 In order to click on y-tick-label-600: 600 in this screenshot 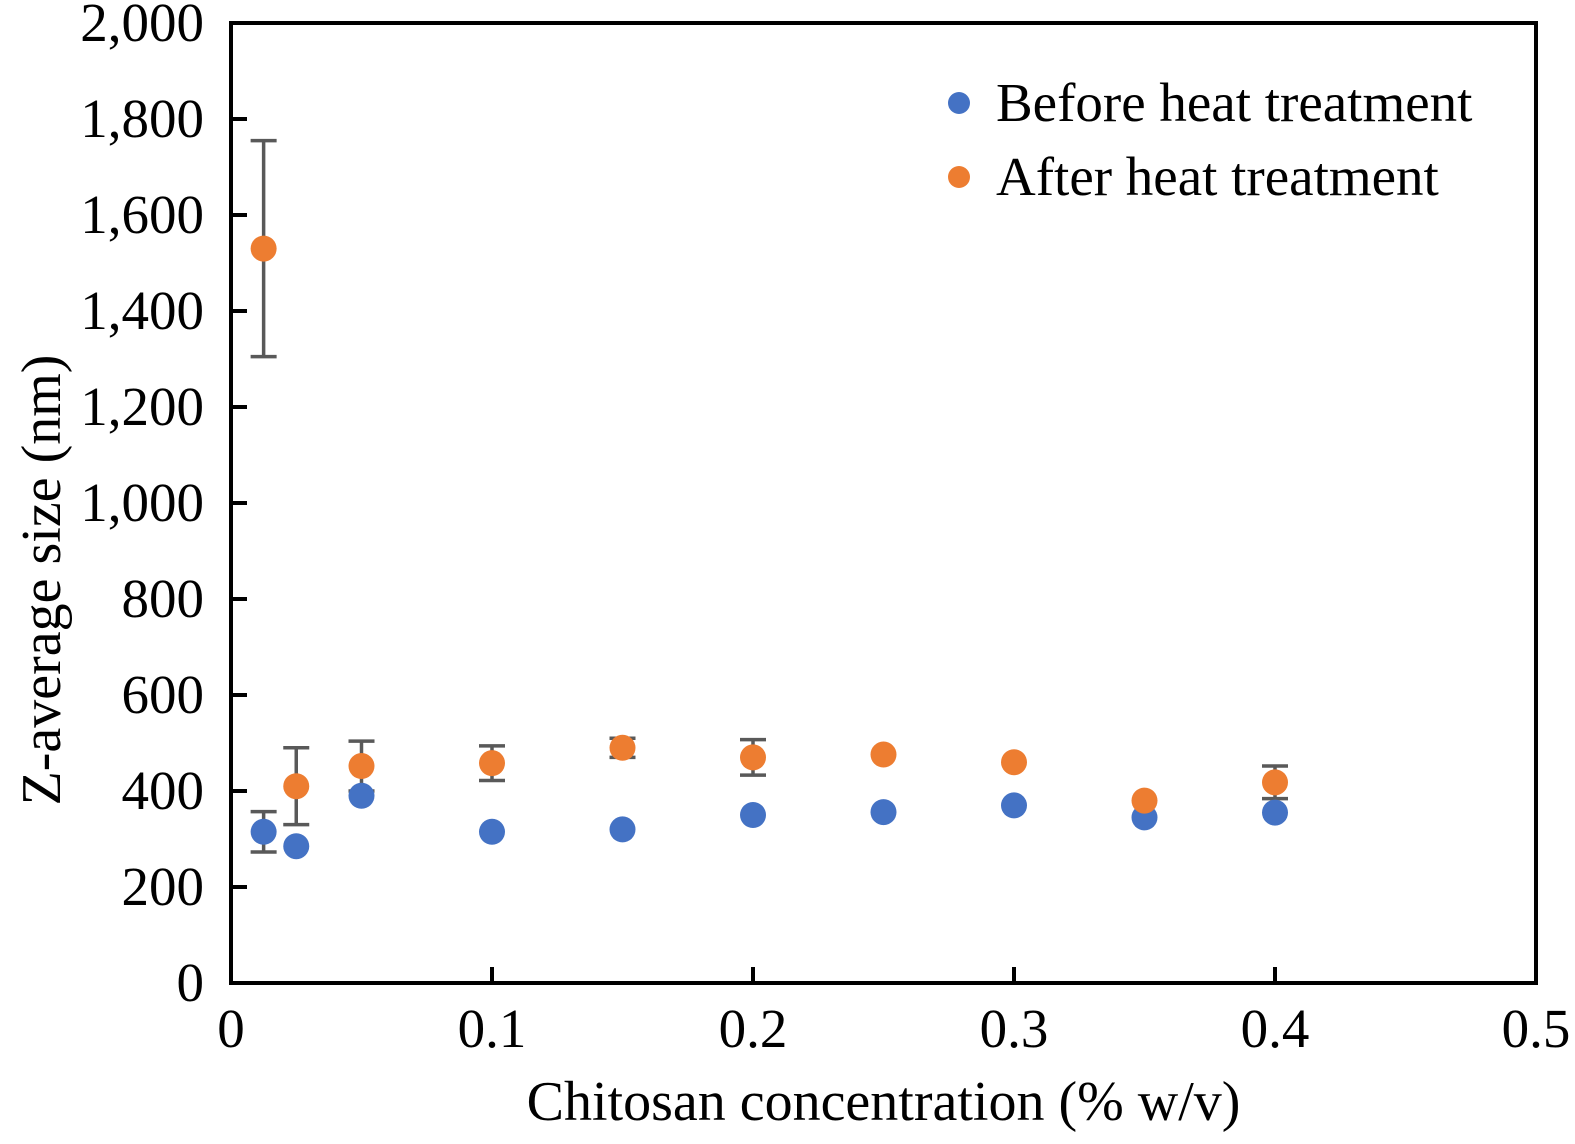, I will do `click(163, 694)`.